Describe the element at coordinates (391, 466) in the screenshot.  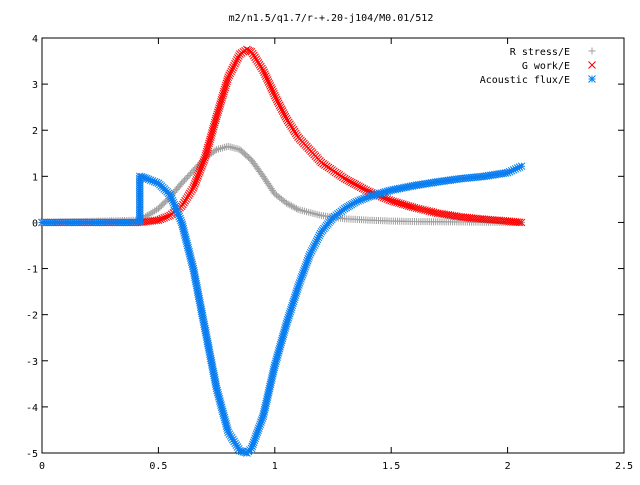
I see `x-tick-label: 1.5` at that location.